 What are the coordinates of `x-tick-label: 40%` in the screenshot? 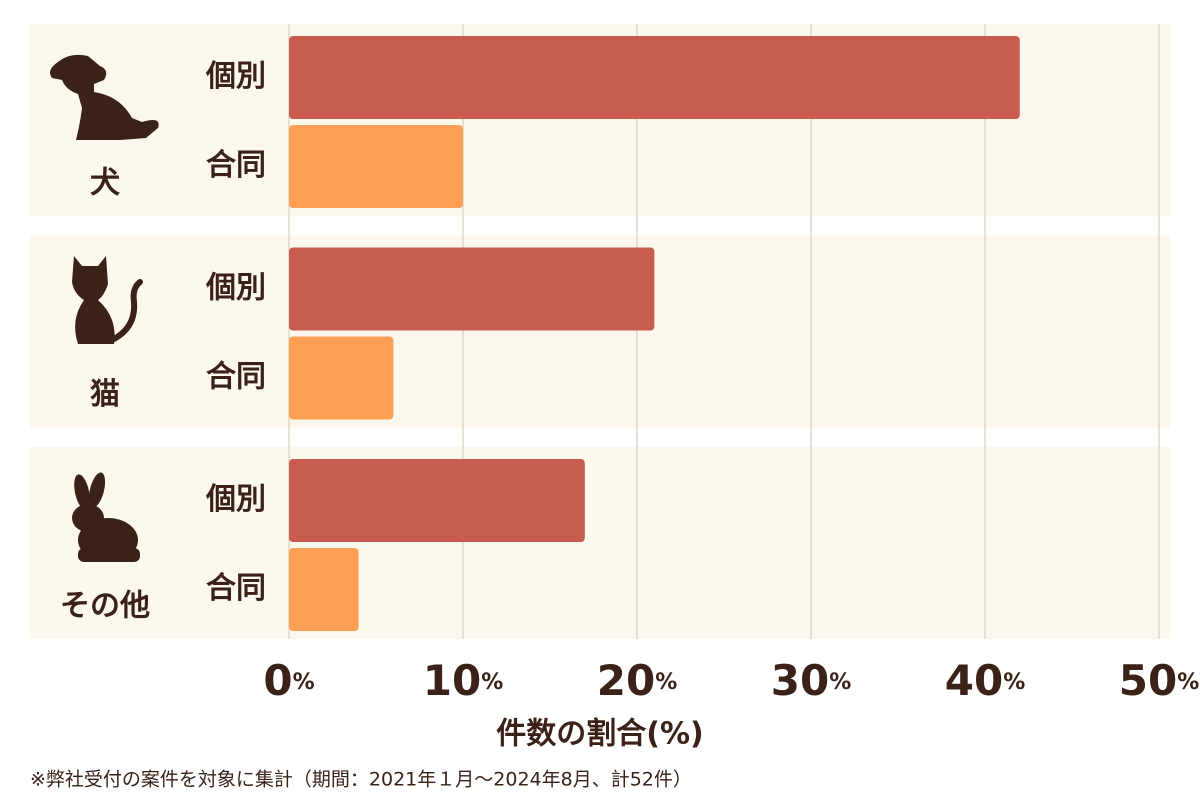 It's located at (985, 680).